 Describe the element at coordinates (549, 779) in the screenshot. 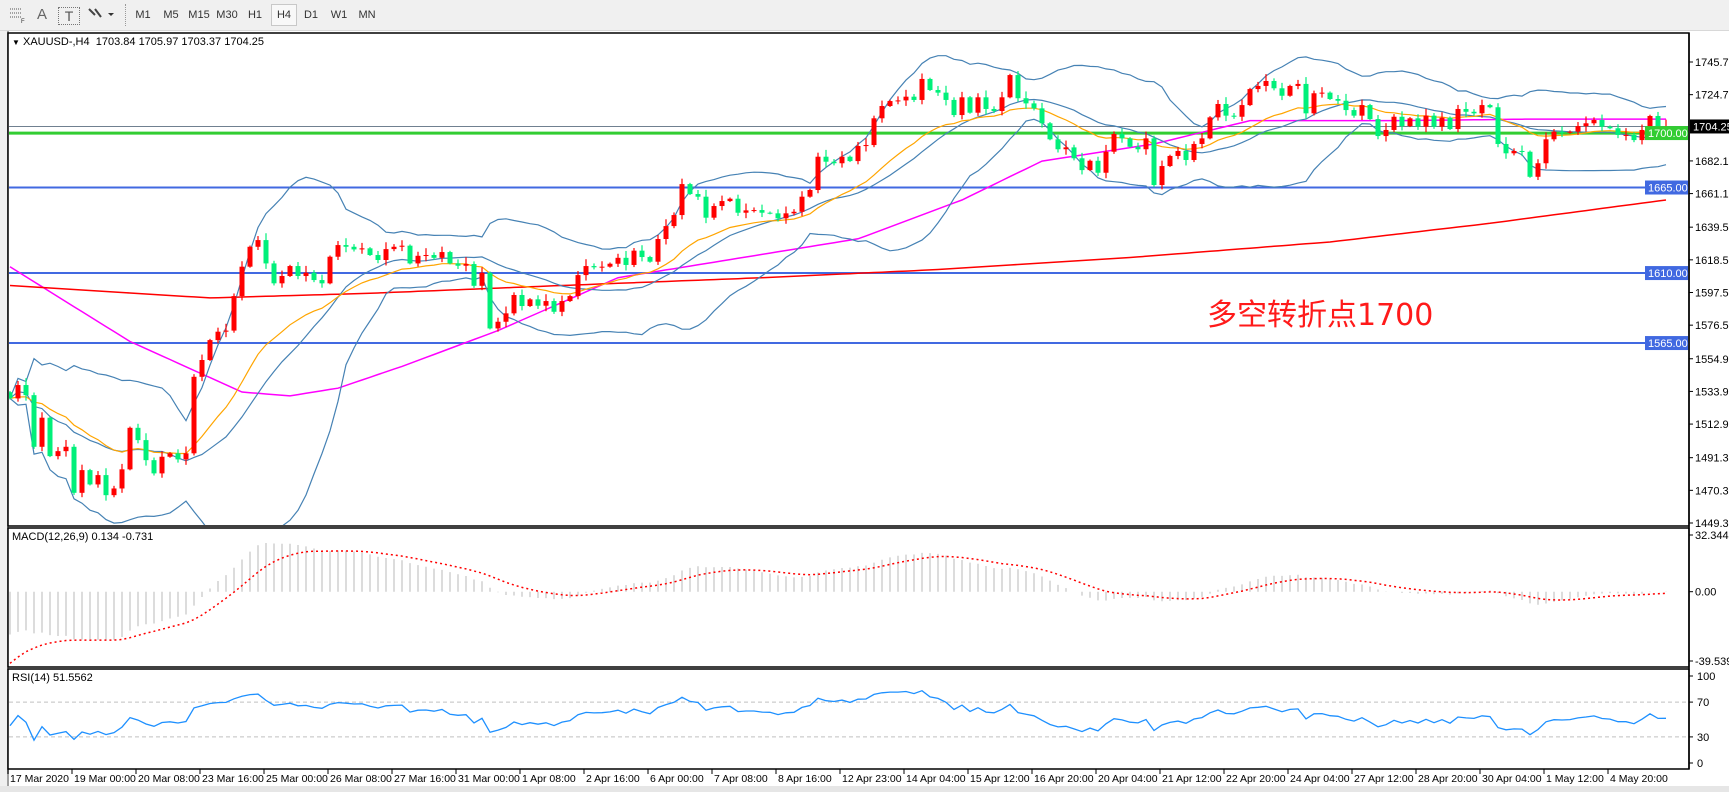

I see `time-tick-label: 1 Apr 08:00` at that location.